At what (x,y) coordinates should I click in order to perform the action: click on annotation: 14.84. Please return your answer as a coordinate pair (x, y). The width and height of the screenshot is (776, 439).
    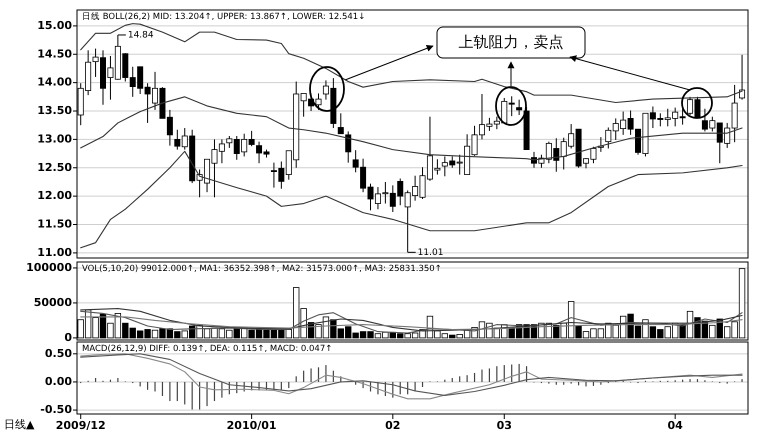
    Looking at the image, I should click on (141, 35).